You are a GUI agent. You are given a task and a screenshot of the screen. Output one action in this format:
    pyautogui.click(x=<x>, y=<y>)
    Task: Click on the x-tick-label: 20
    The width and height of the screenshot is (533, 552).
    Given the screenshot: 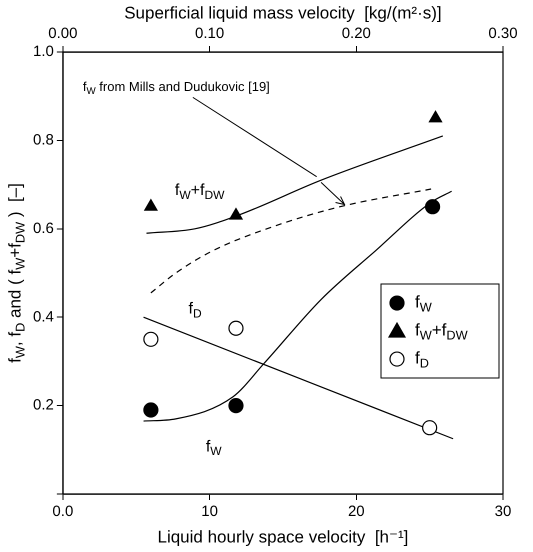 What is the action you would take?
    pyautogui.click(x=356, y=511)
    